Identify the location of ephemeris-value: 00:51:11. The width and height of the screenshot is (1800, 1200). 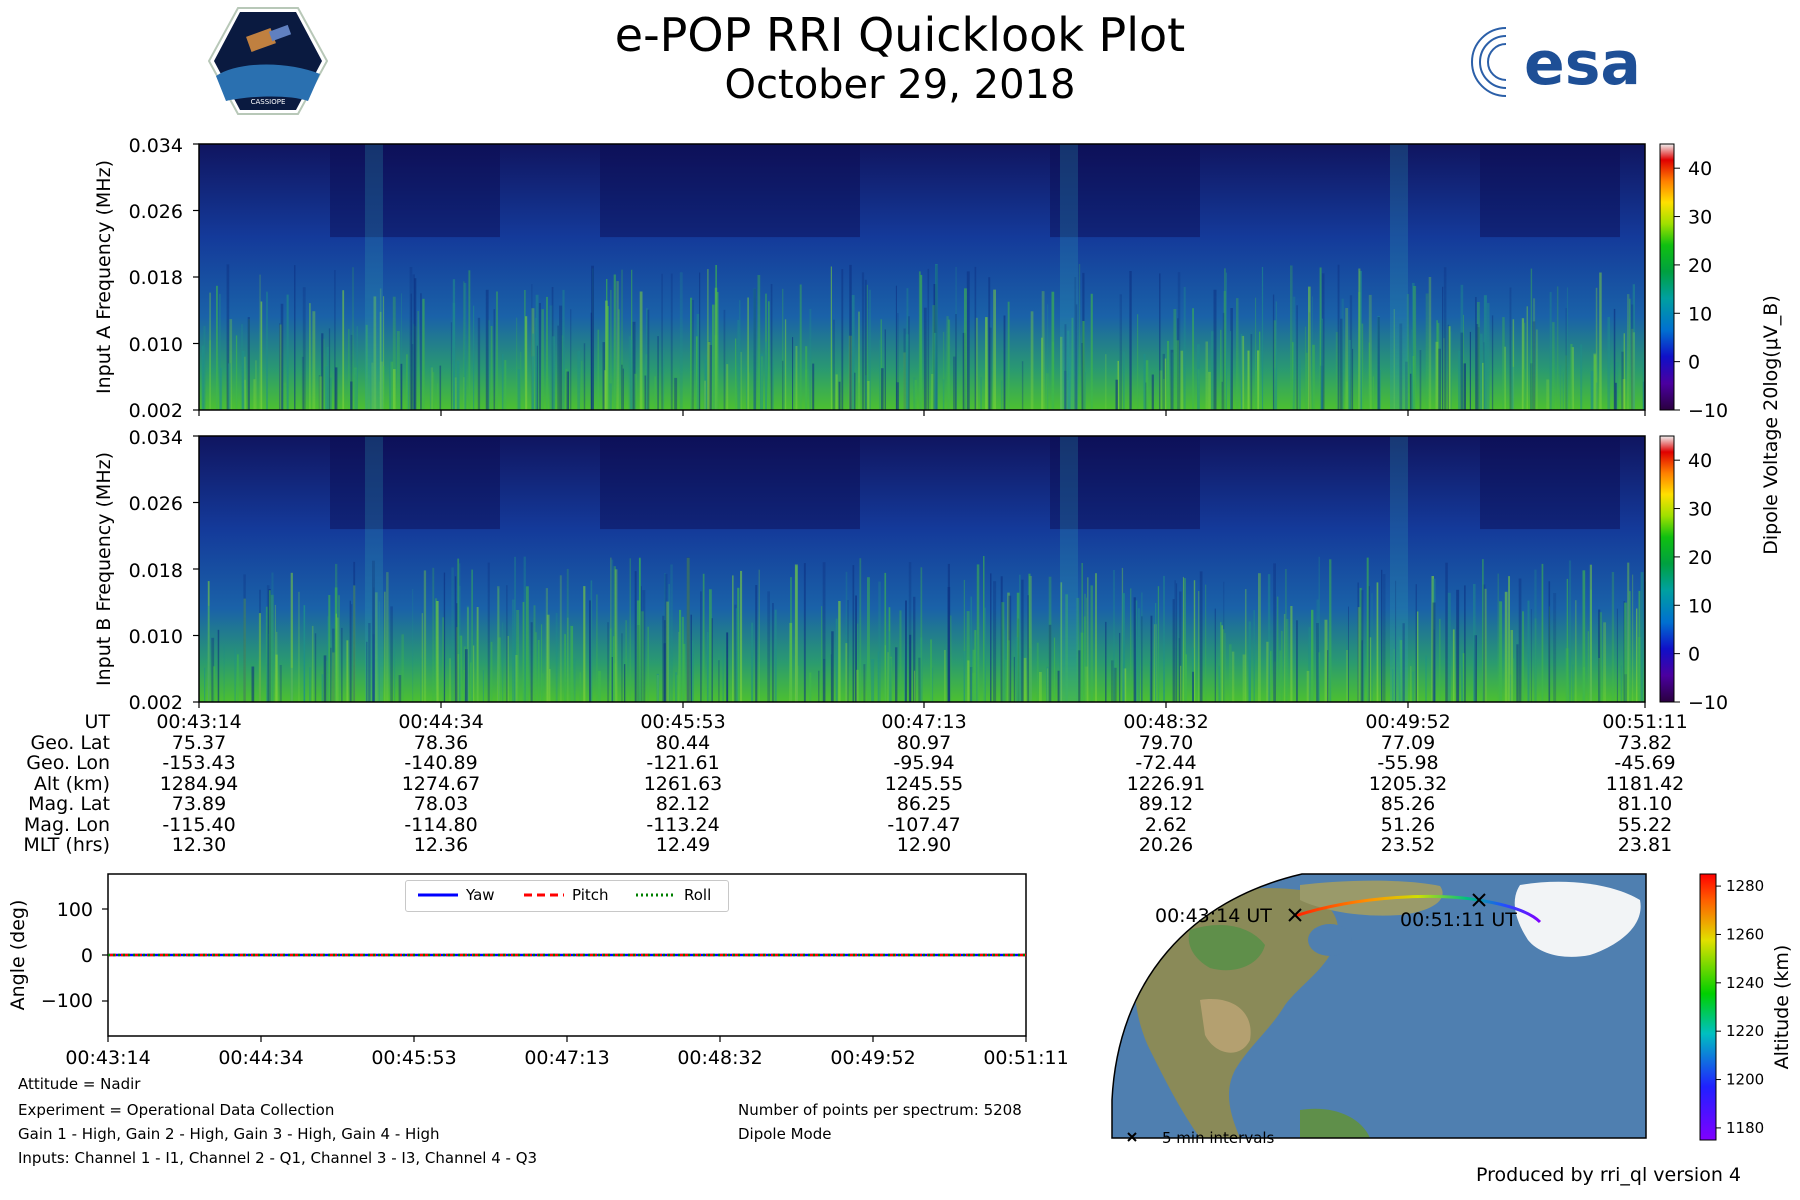
(1645, 722).